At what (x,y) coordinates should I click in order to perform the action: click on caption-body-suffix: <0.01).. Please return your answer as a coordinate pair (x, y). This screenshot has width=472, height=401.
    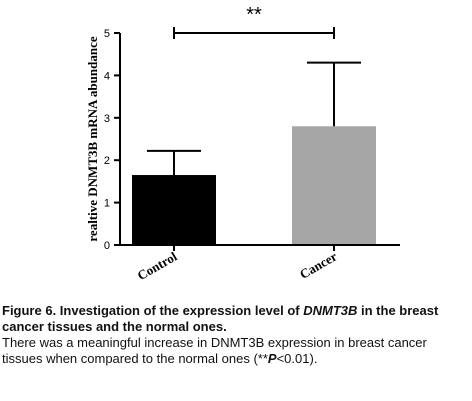
    Looking at the image, I should click on (297, 358).